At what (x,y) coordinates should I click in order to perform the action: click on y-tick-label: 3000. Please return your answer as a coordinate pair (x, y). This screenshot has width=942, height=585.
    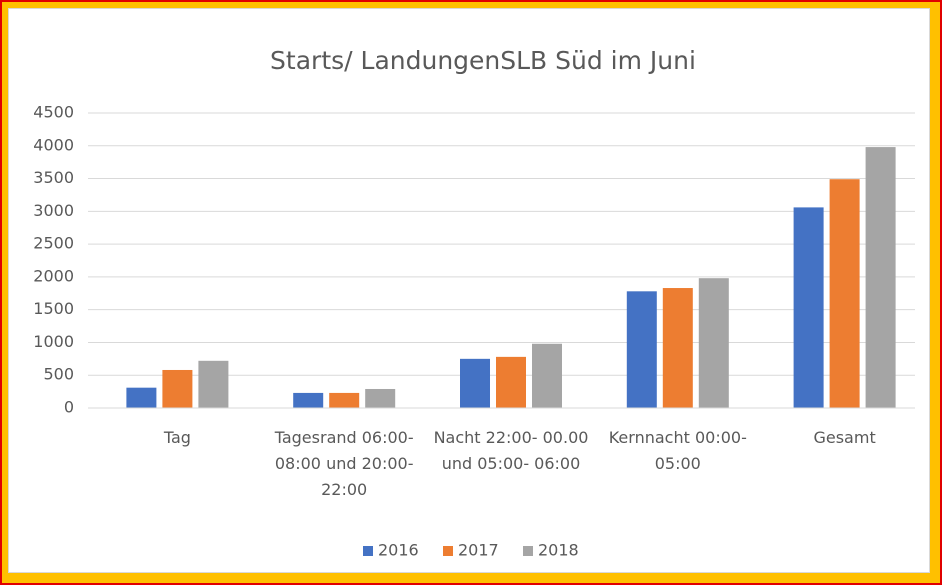
    Looking at the image, I should click on (53, 210).